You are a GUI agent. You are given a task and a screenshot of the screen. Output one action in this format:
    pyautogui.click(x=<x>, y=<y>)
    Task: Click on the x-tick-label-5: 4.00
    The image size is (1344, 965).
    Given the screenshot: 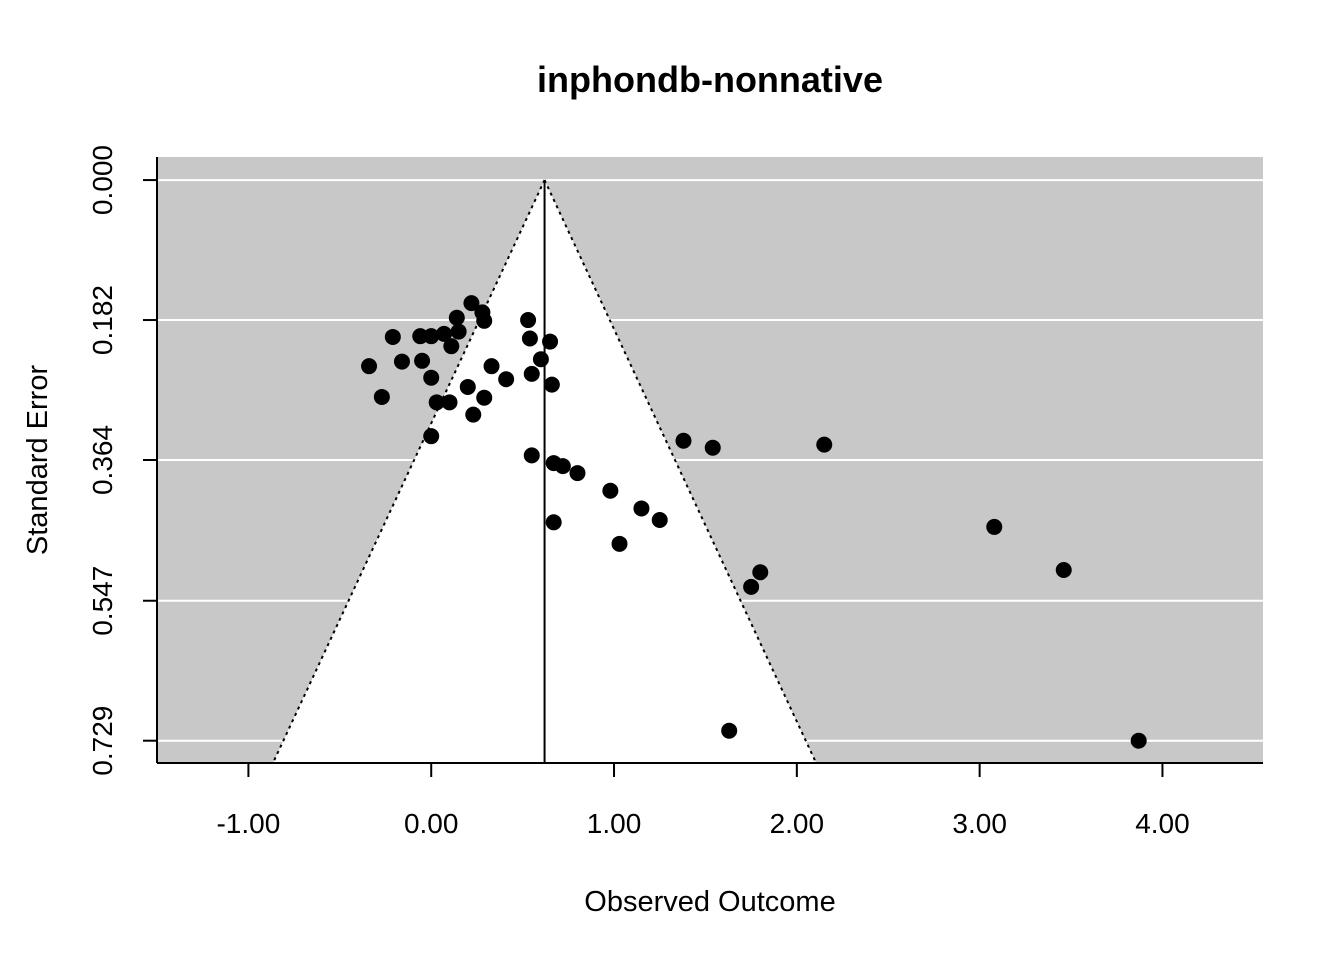 What is the action you would take?
    pyautogui.click(x=1162, y=823)
    